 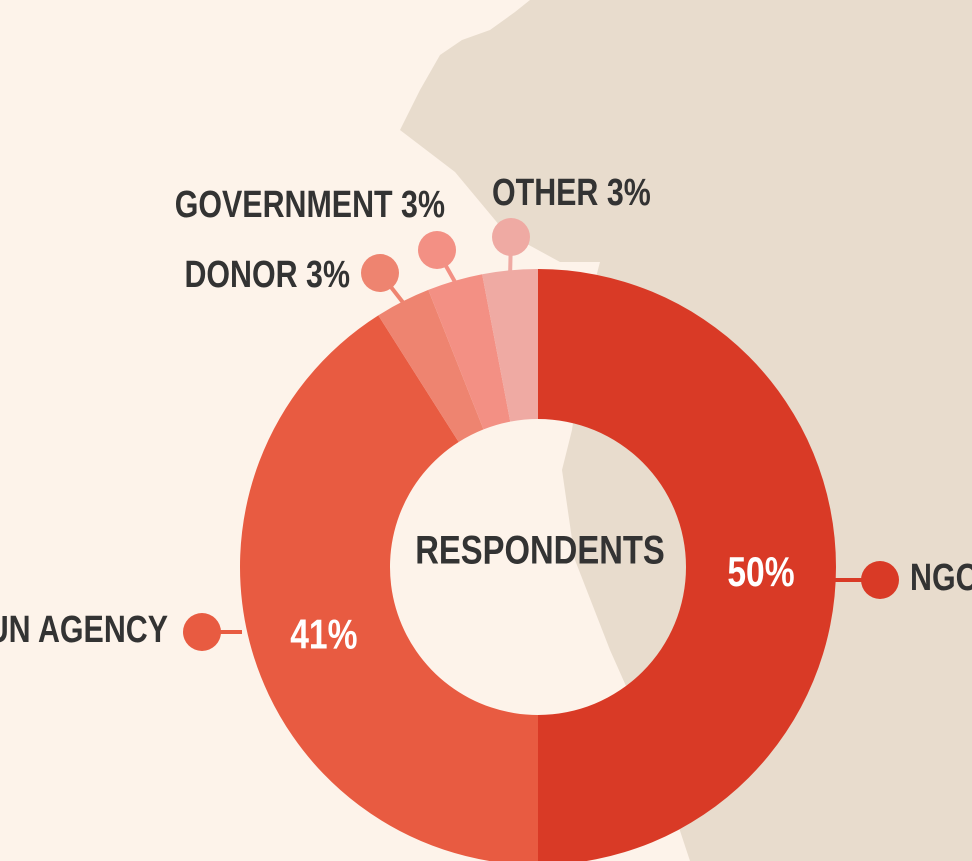 I want to click on slice-label: GOVERNMENT 3%, so click(x=310, y=205).